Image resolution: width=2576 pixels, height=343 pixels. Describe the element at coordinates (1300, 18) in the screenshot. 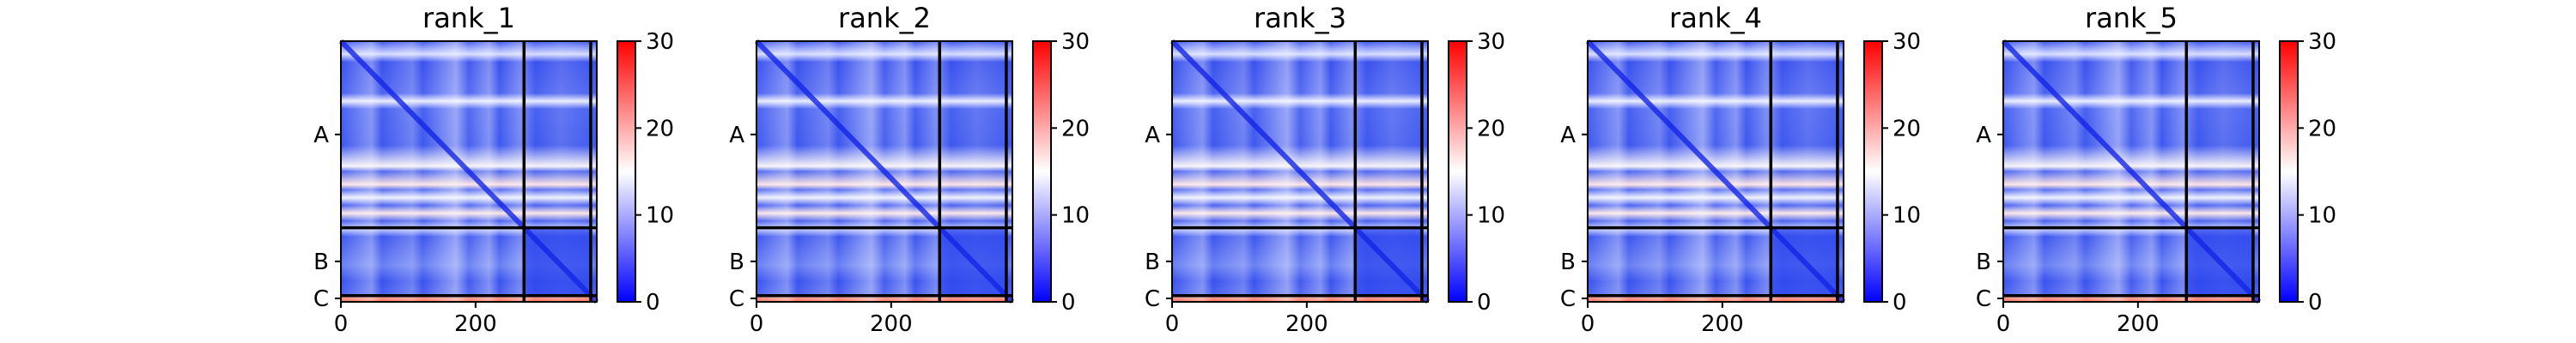

I see `panel-title: rank_3` at that location.